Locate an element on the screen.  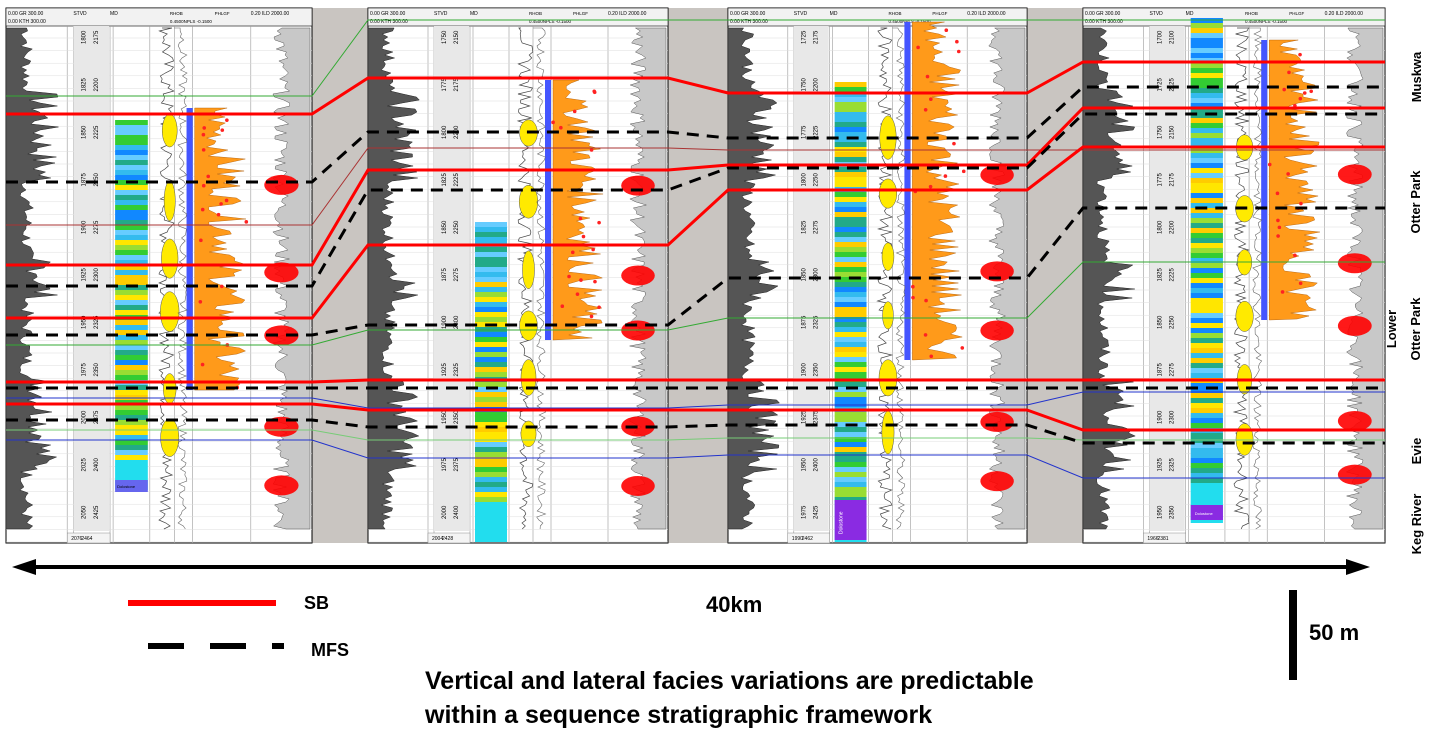
header-ild: 0.20 ILD 2000.00 is located at coordinates (270, 14).